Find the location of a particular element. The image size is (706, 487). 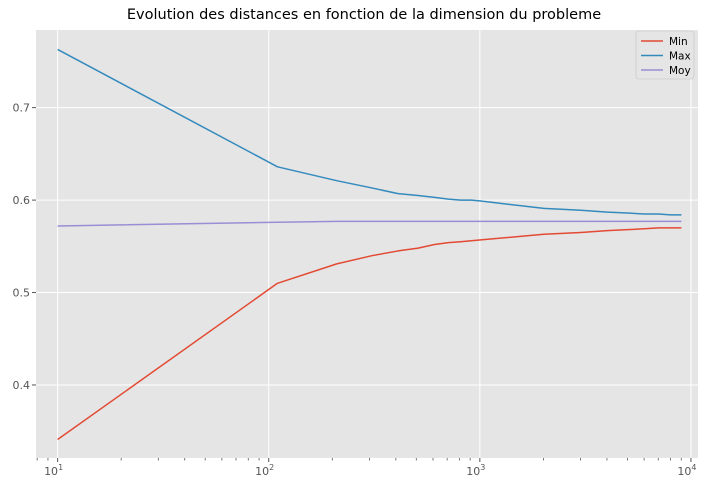

legend: Min Max Moy is located at coordinates (665, 55).